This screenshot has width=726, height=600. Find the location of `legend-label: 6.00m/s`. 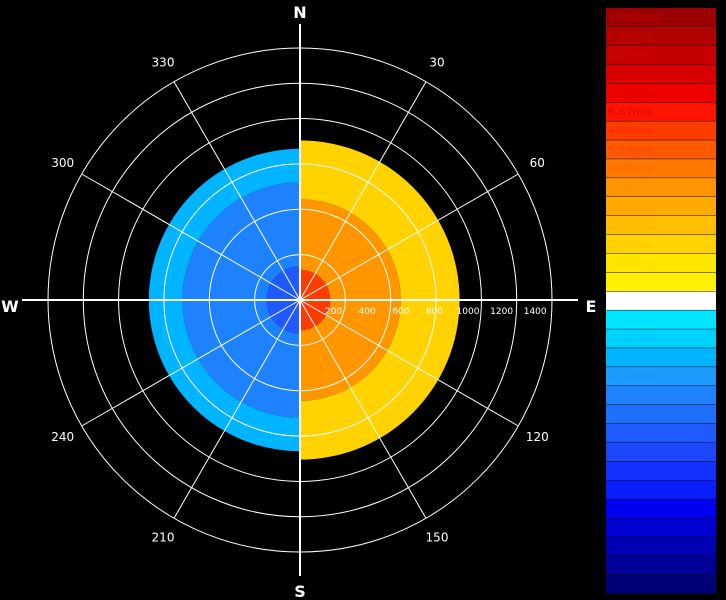

legend-label: 6.00m/s is located at coordinates (630, 130).